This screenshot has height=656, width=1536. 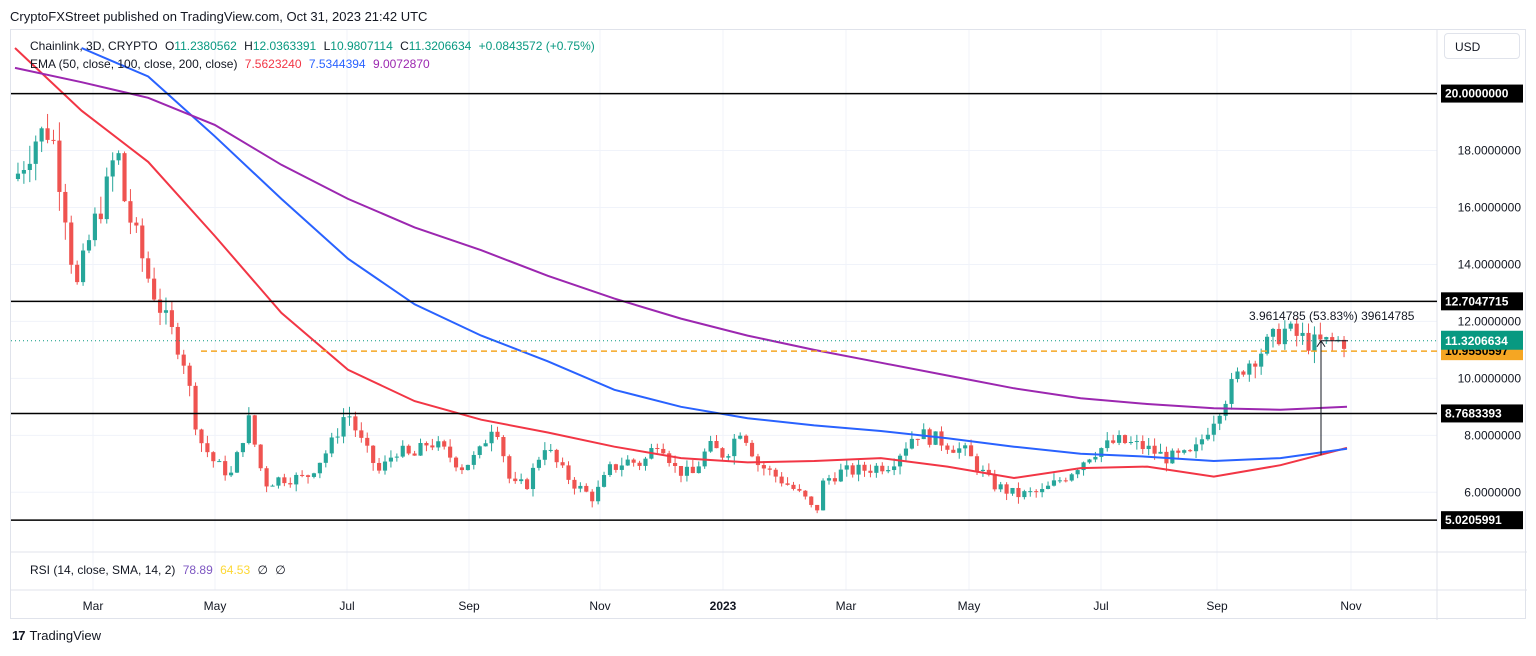 I want to click on ema50-value: 7.5623240, so click(x=273, y=64).